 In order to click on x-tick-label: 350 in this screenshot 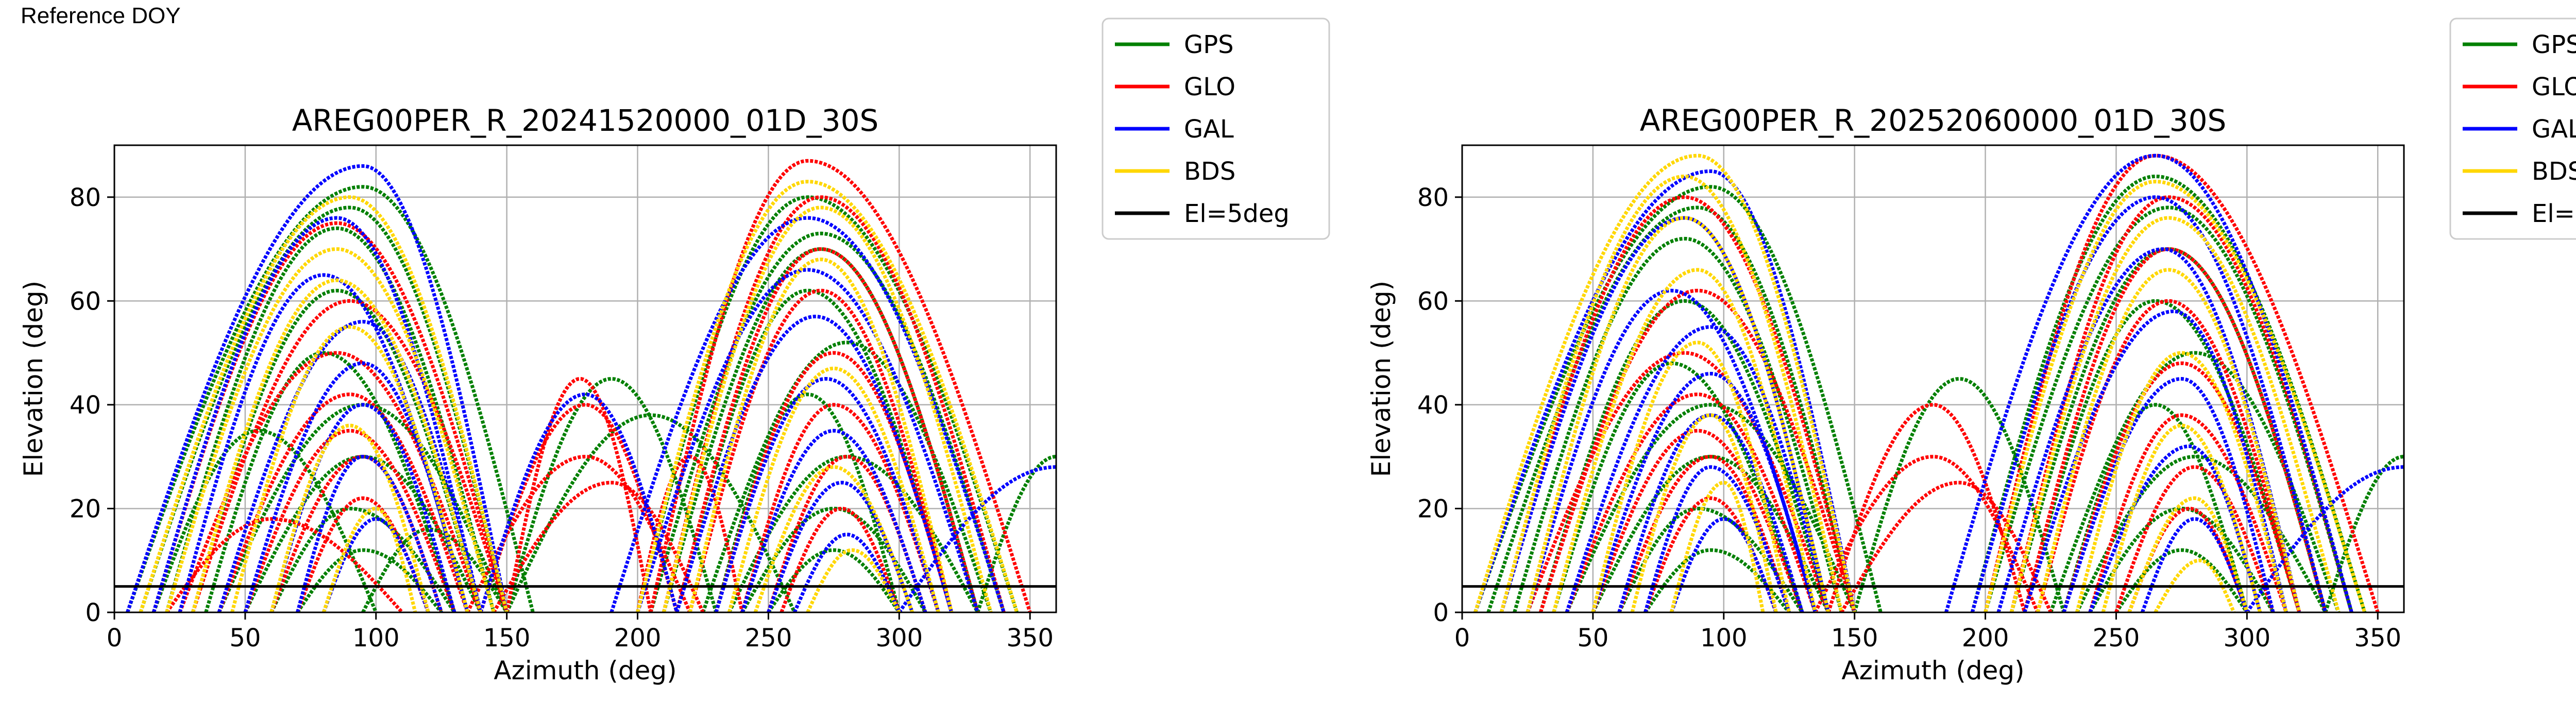, I will do `click(2377, 638)`.